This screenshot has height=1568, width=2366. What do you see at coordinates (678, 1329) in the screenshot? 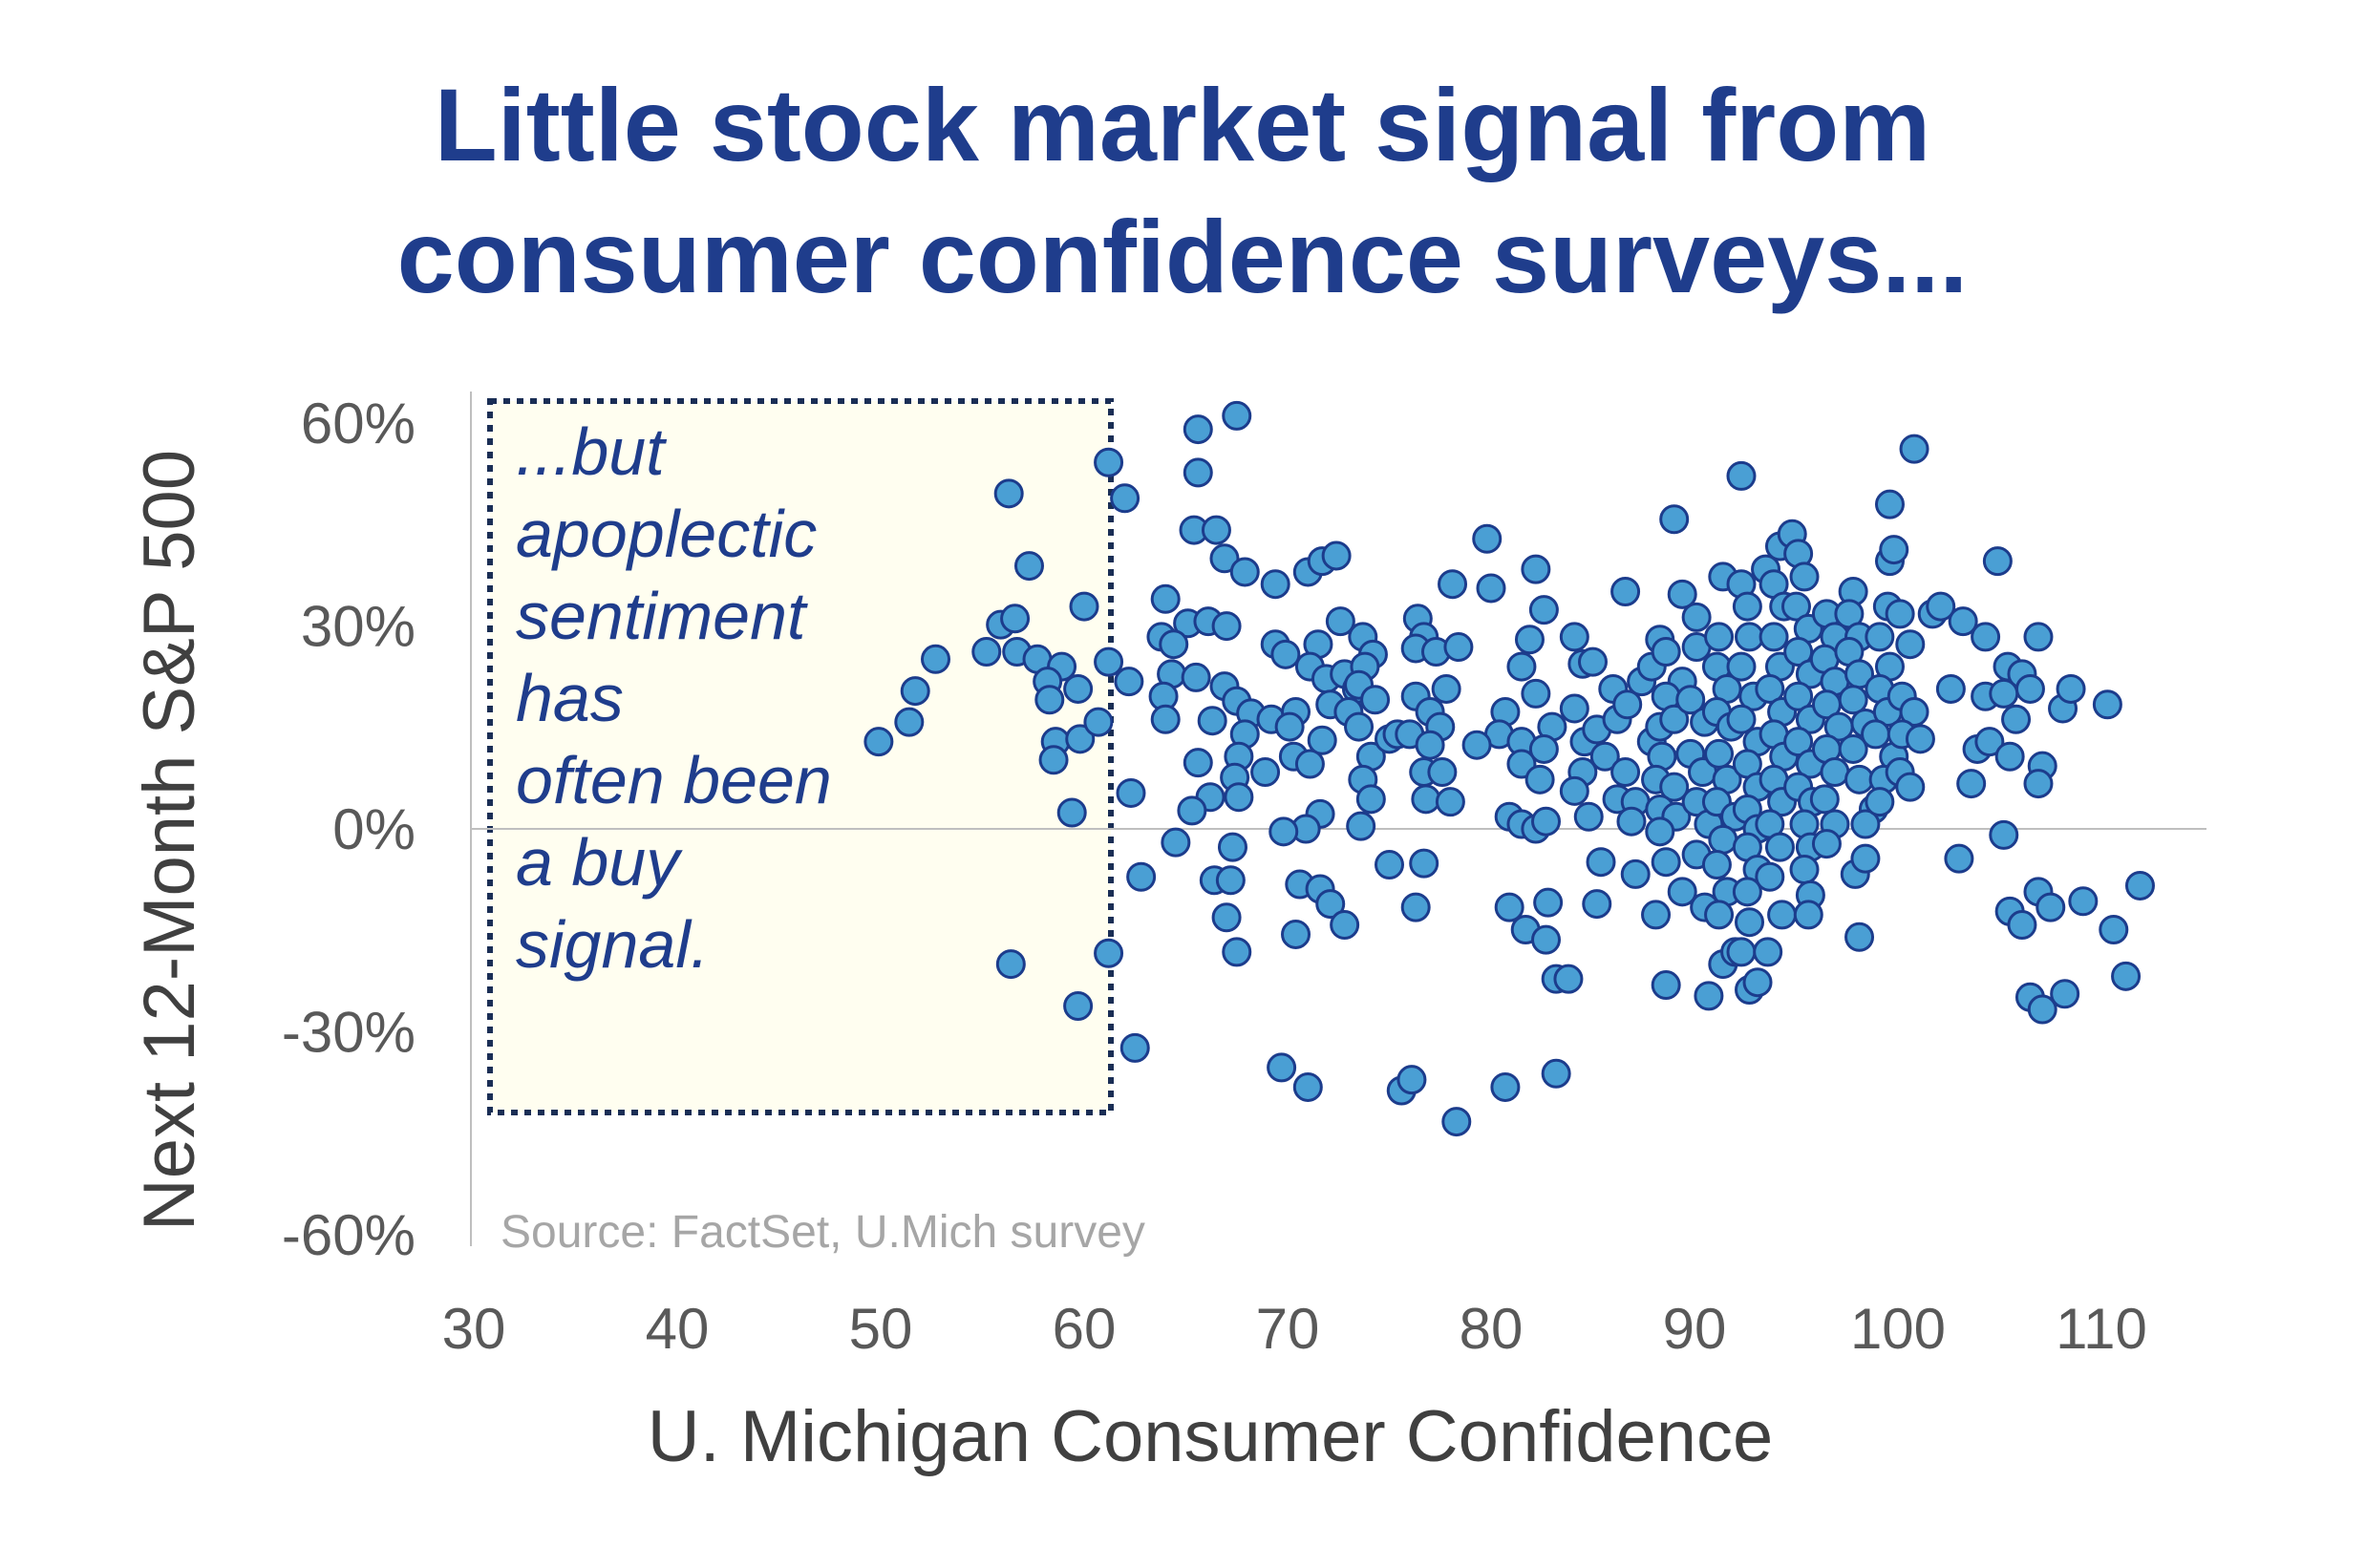
I see `x-tick-label: 40` at bounding box center [678, 1329].